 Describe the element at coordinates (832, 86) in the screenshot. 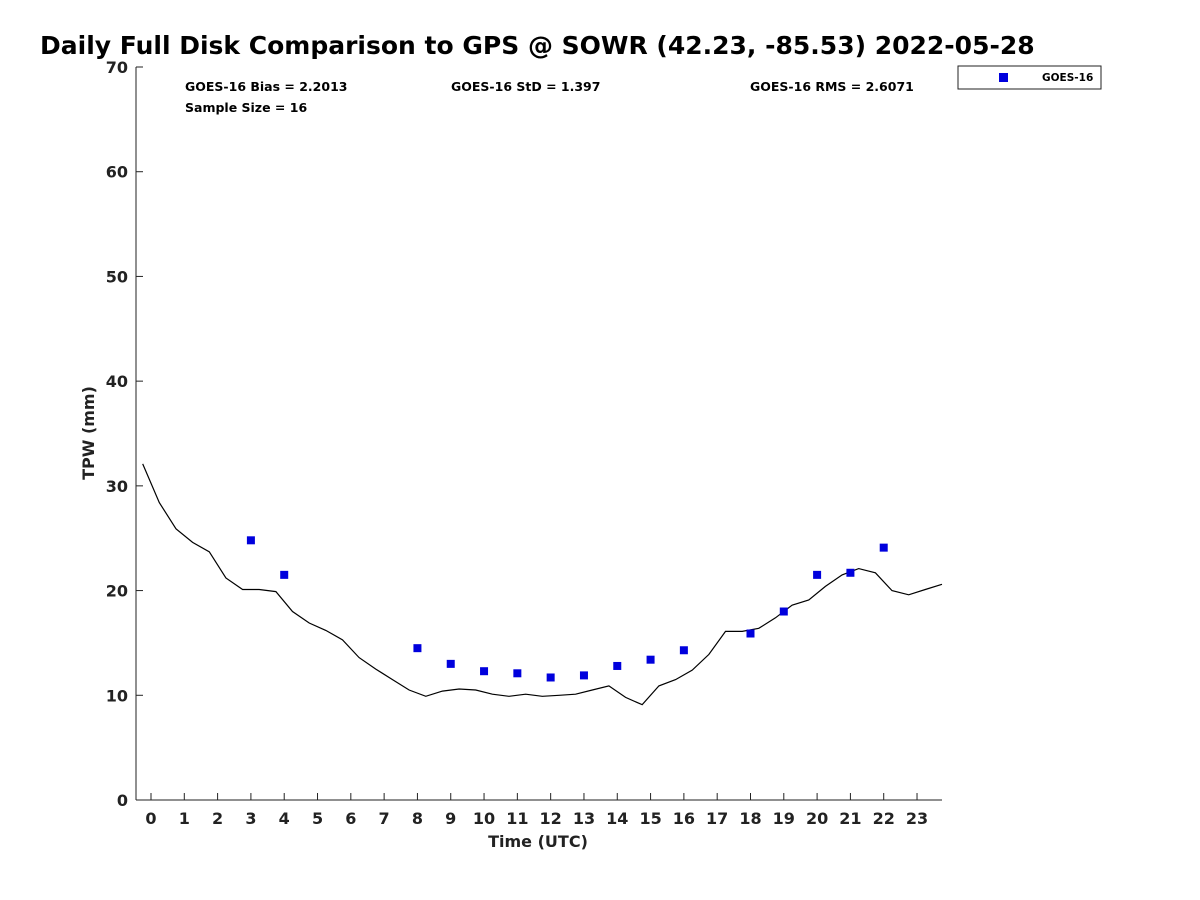

I see `stat-rms: GOES-16 RMS = 2.6071` at that location.